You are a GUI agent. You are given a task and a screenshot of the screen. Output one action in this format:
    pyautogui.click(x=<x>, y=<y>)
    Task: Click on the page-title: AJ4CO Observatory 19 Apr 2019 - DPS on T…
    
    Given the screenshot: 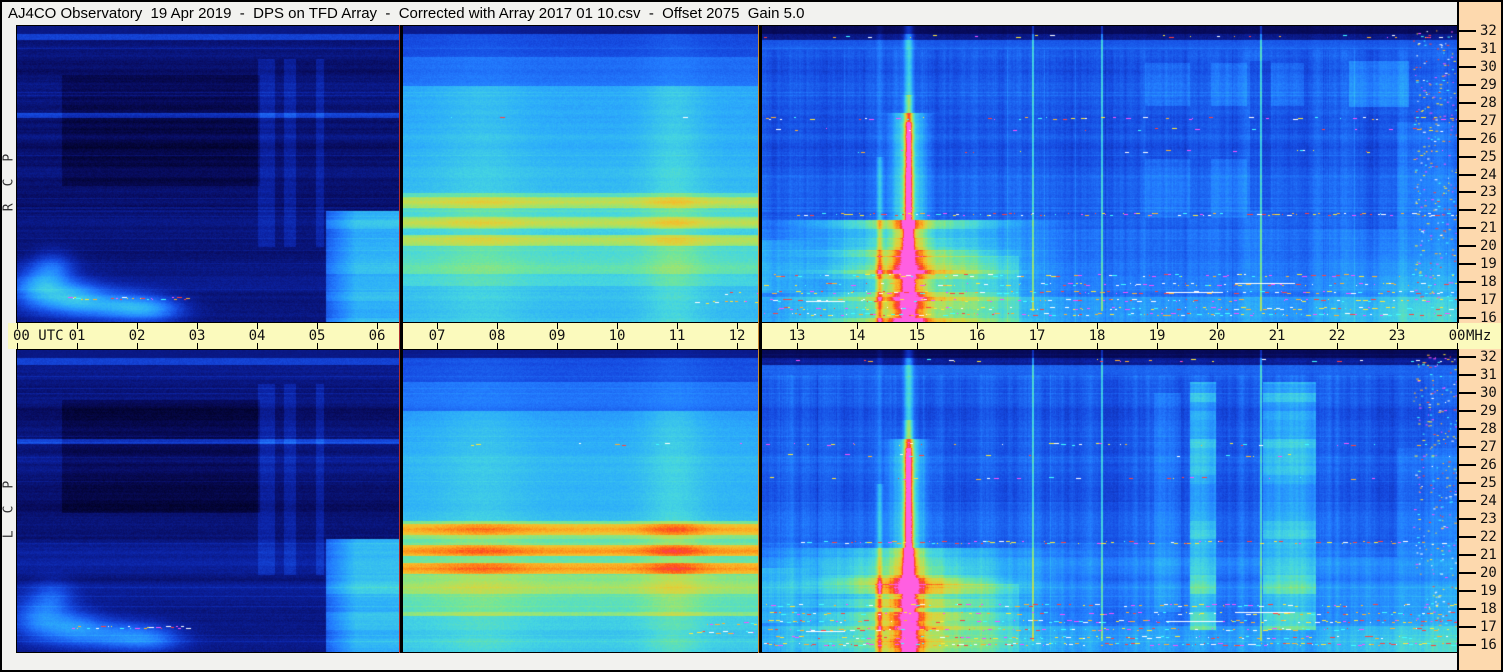 What is the action you would take?
    pyautogui.click(x=406, y=13)
    